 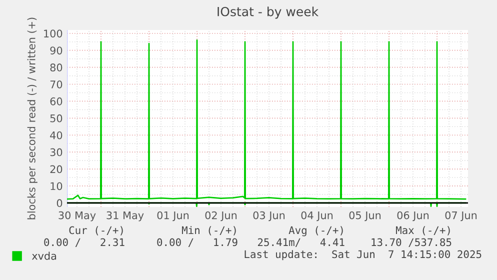 What do you see at coordinates (56, 152) in the screenshot?
I see `y-tick-label: 30` at bounding box center [56, 152].